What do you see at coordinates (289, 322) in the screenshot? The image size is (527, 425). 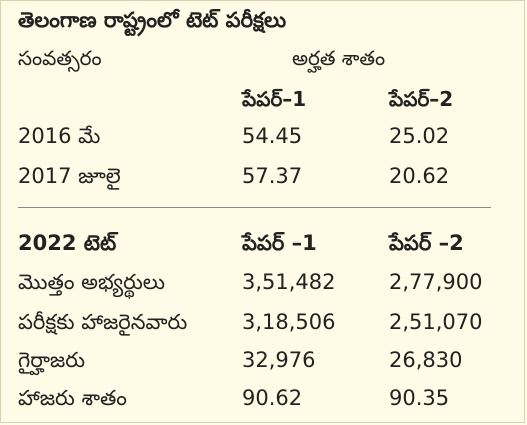 I see `row-paper1-value: 3,18,506` at bounding box center [289, 322].